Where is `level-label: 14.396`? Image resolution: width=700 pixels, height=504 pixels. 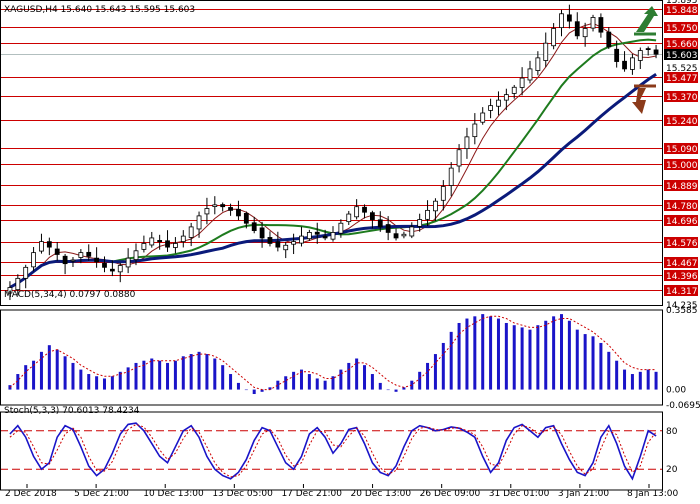
level-label: 14.396 is located at coordinates (682, 277).